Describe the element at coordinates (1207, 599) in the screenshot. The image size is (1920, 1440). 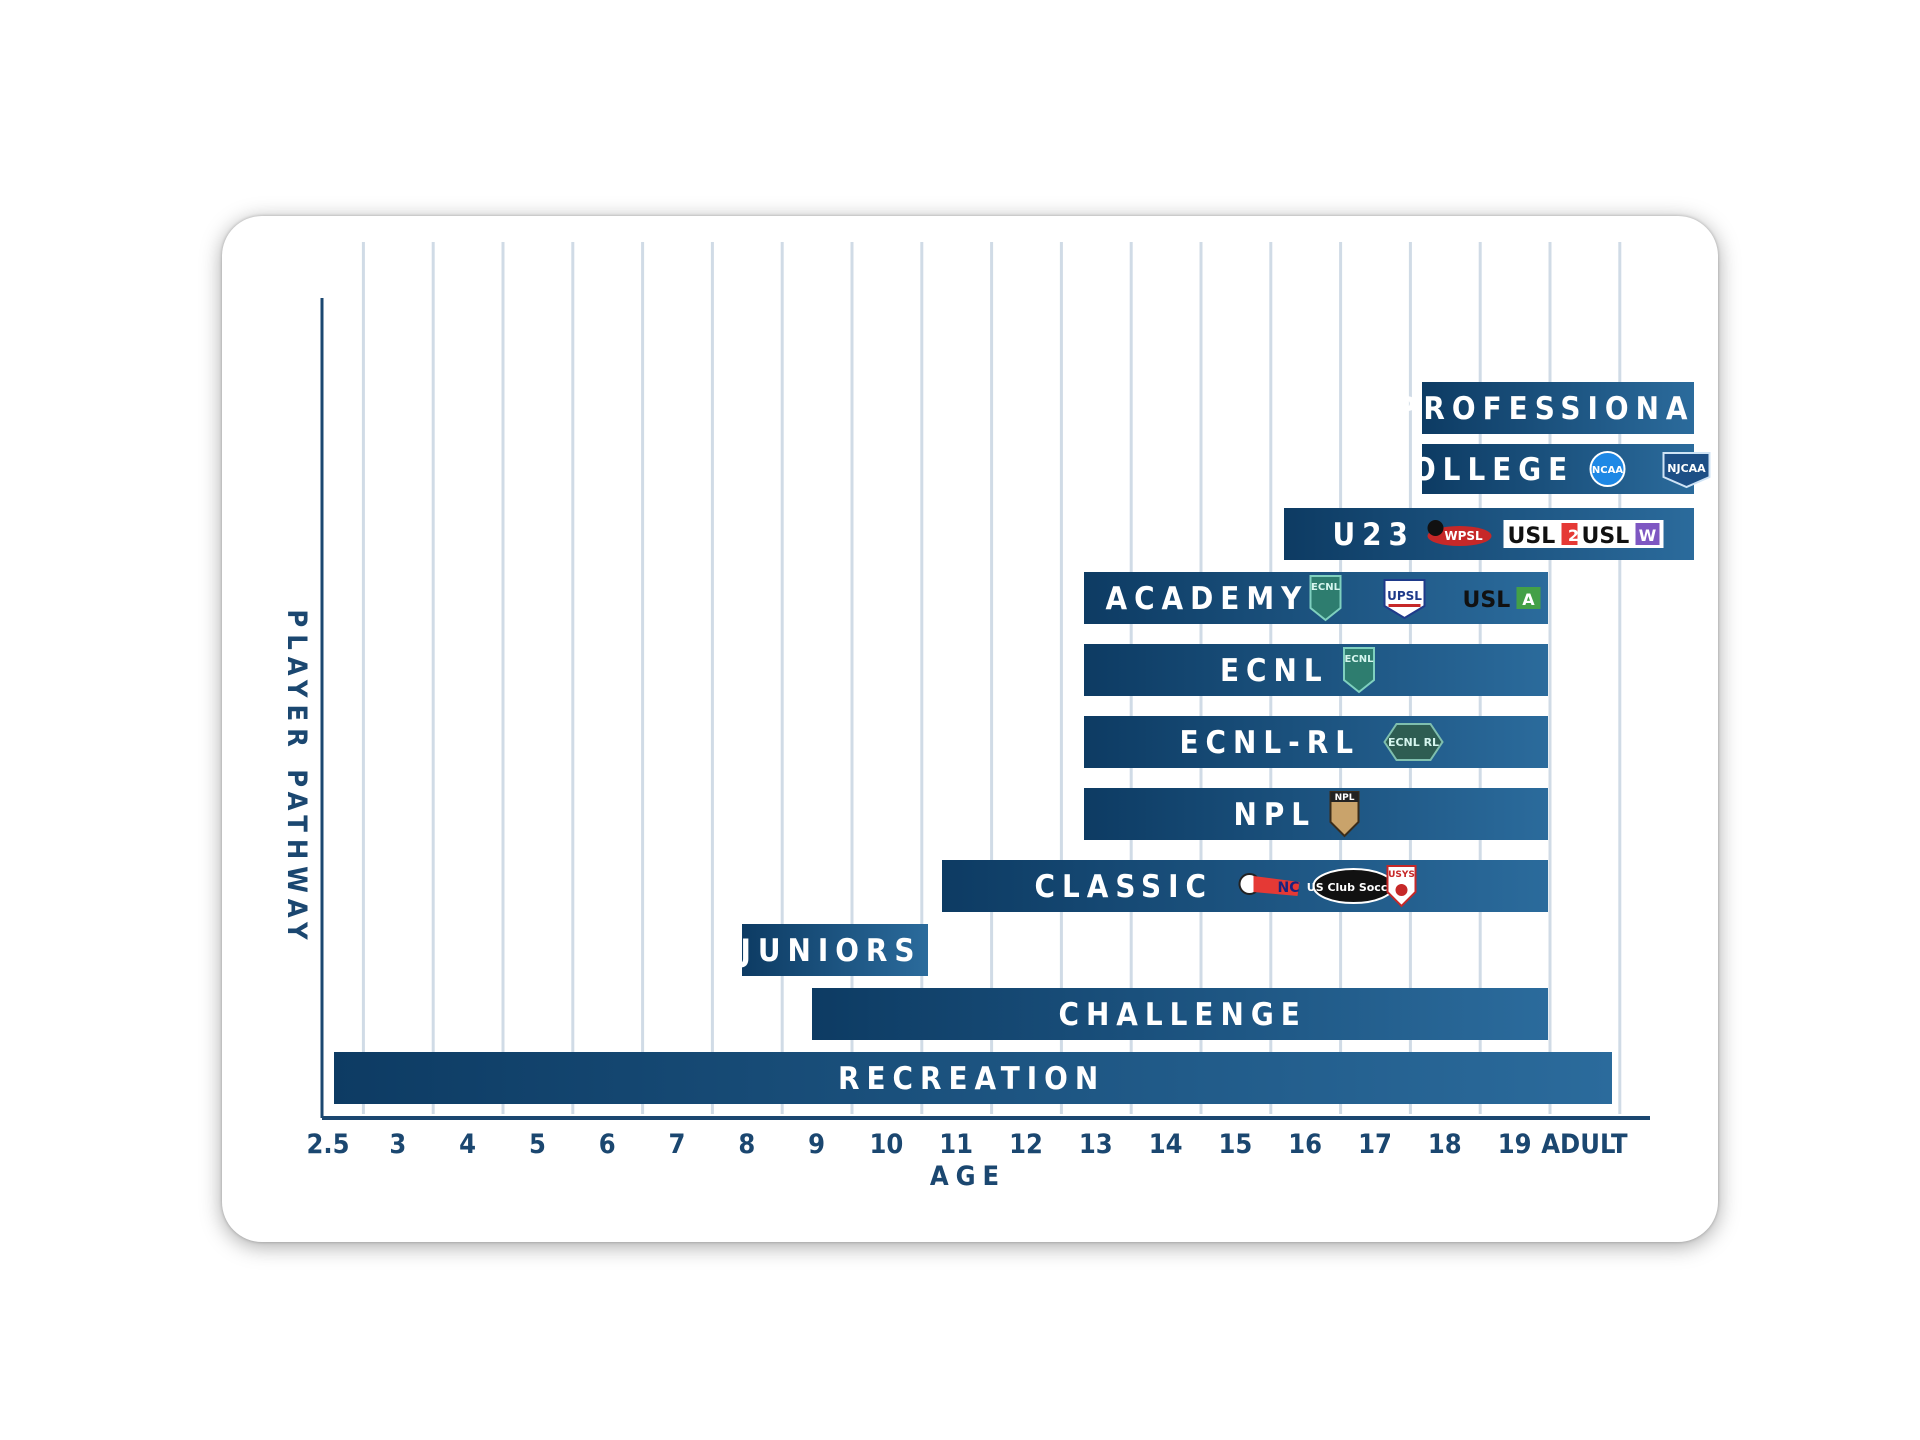
I see `bar-label: ACADEMY` at that location.